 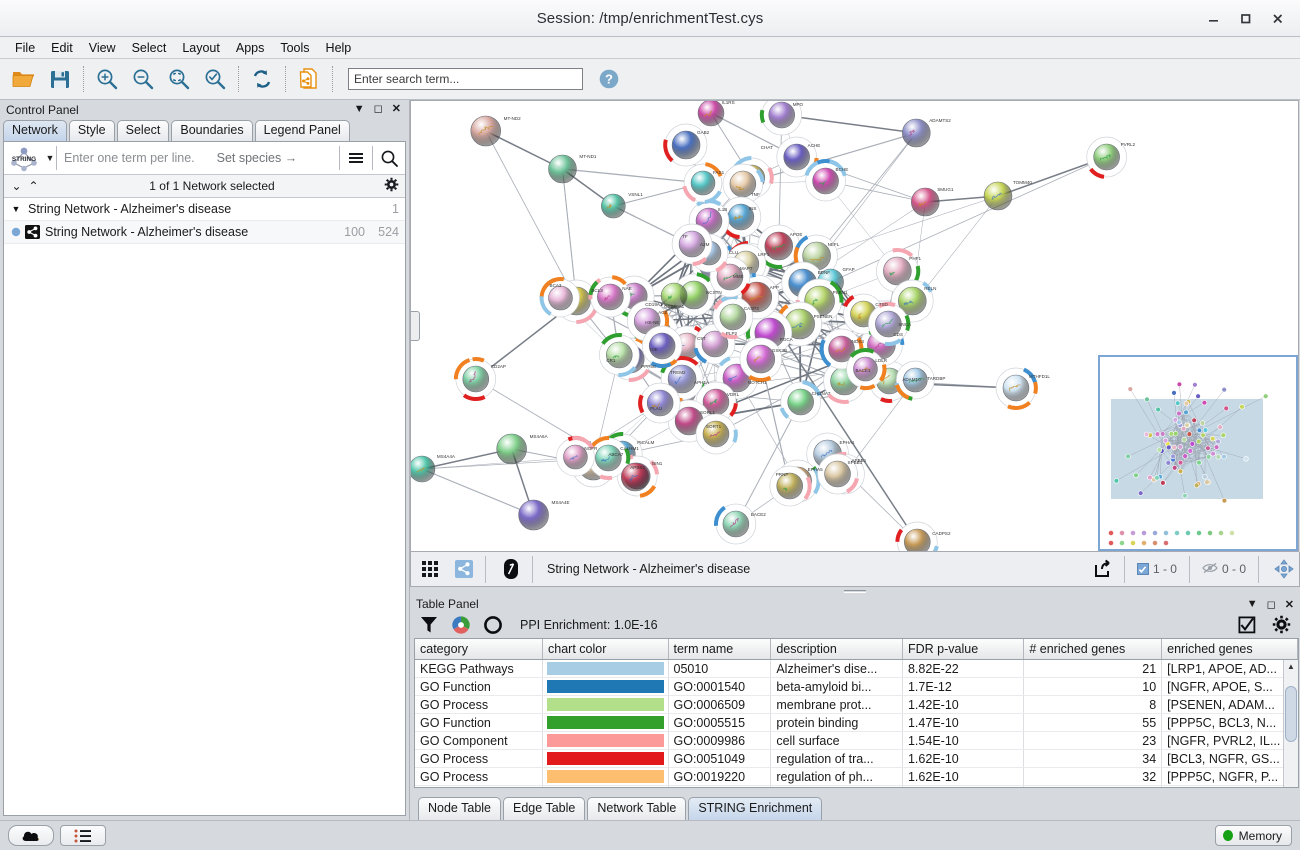 I want to click on open-session-icon, so click(x=24, y=79).